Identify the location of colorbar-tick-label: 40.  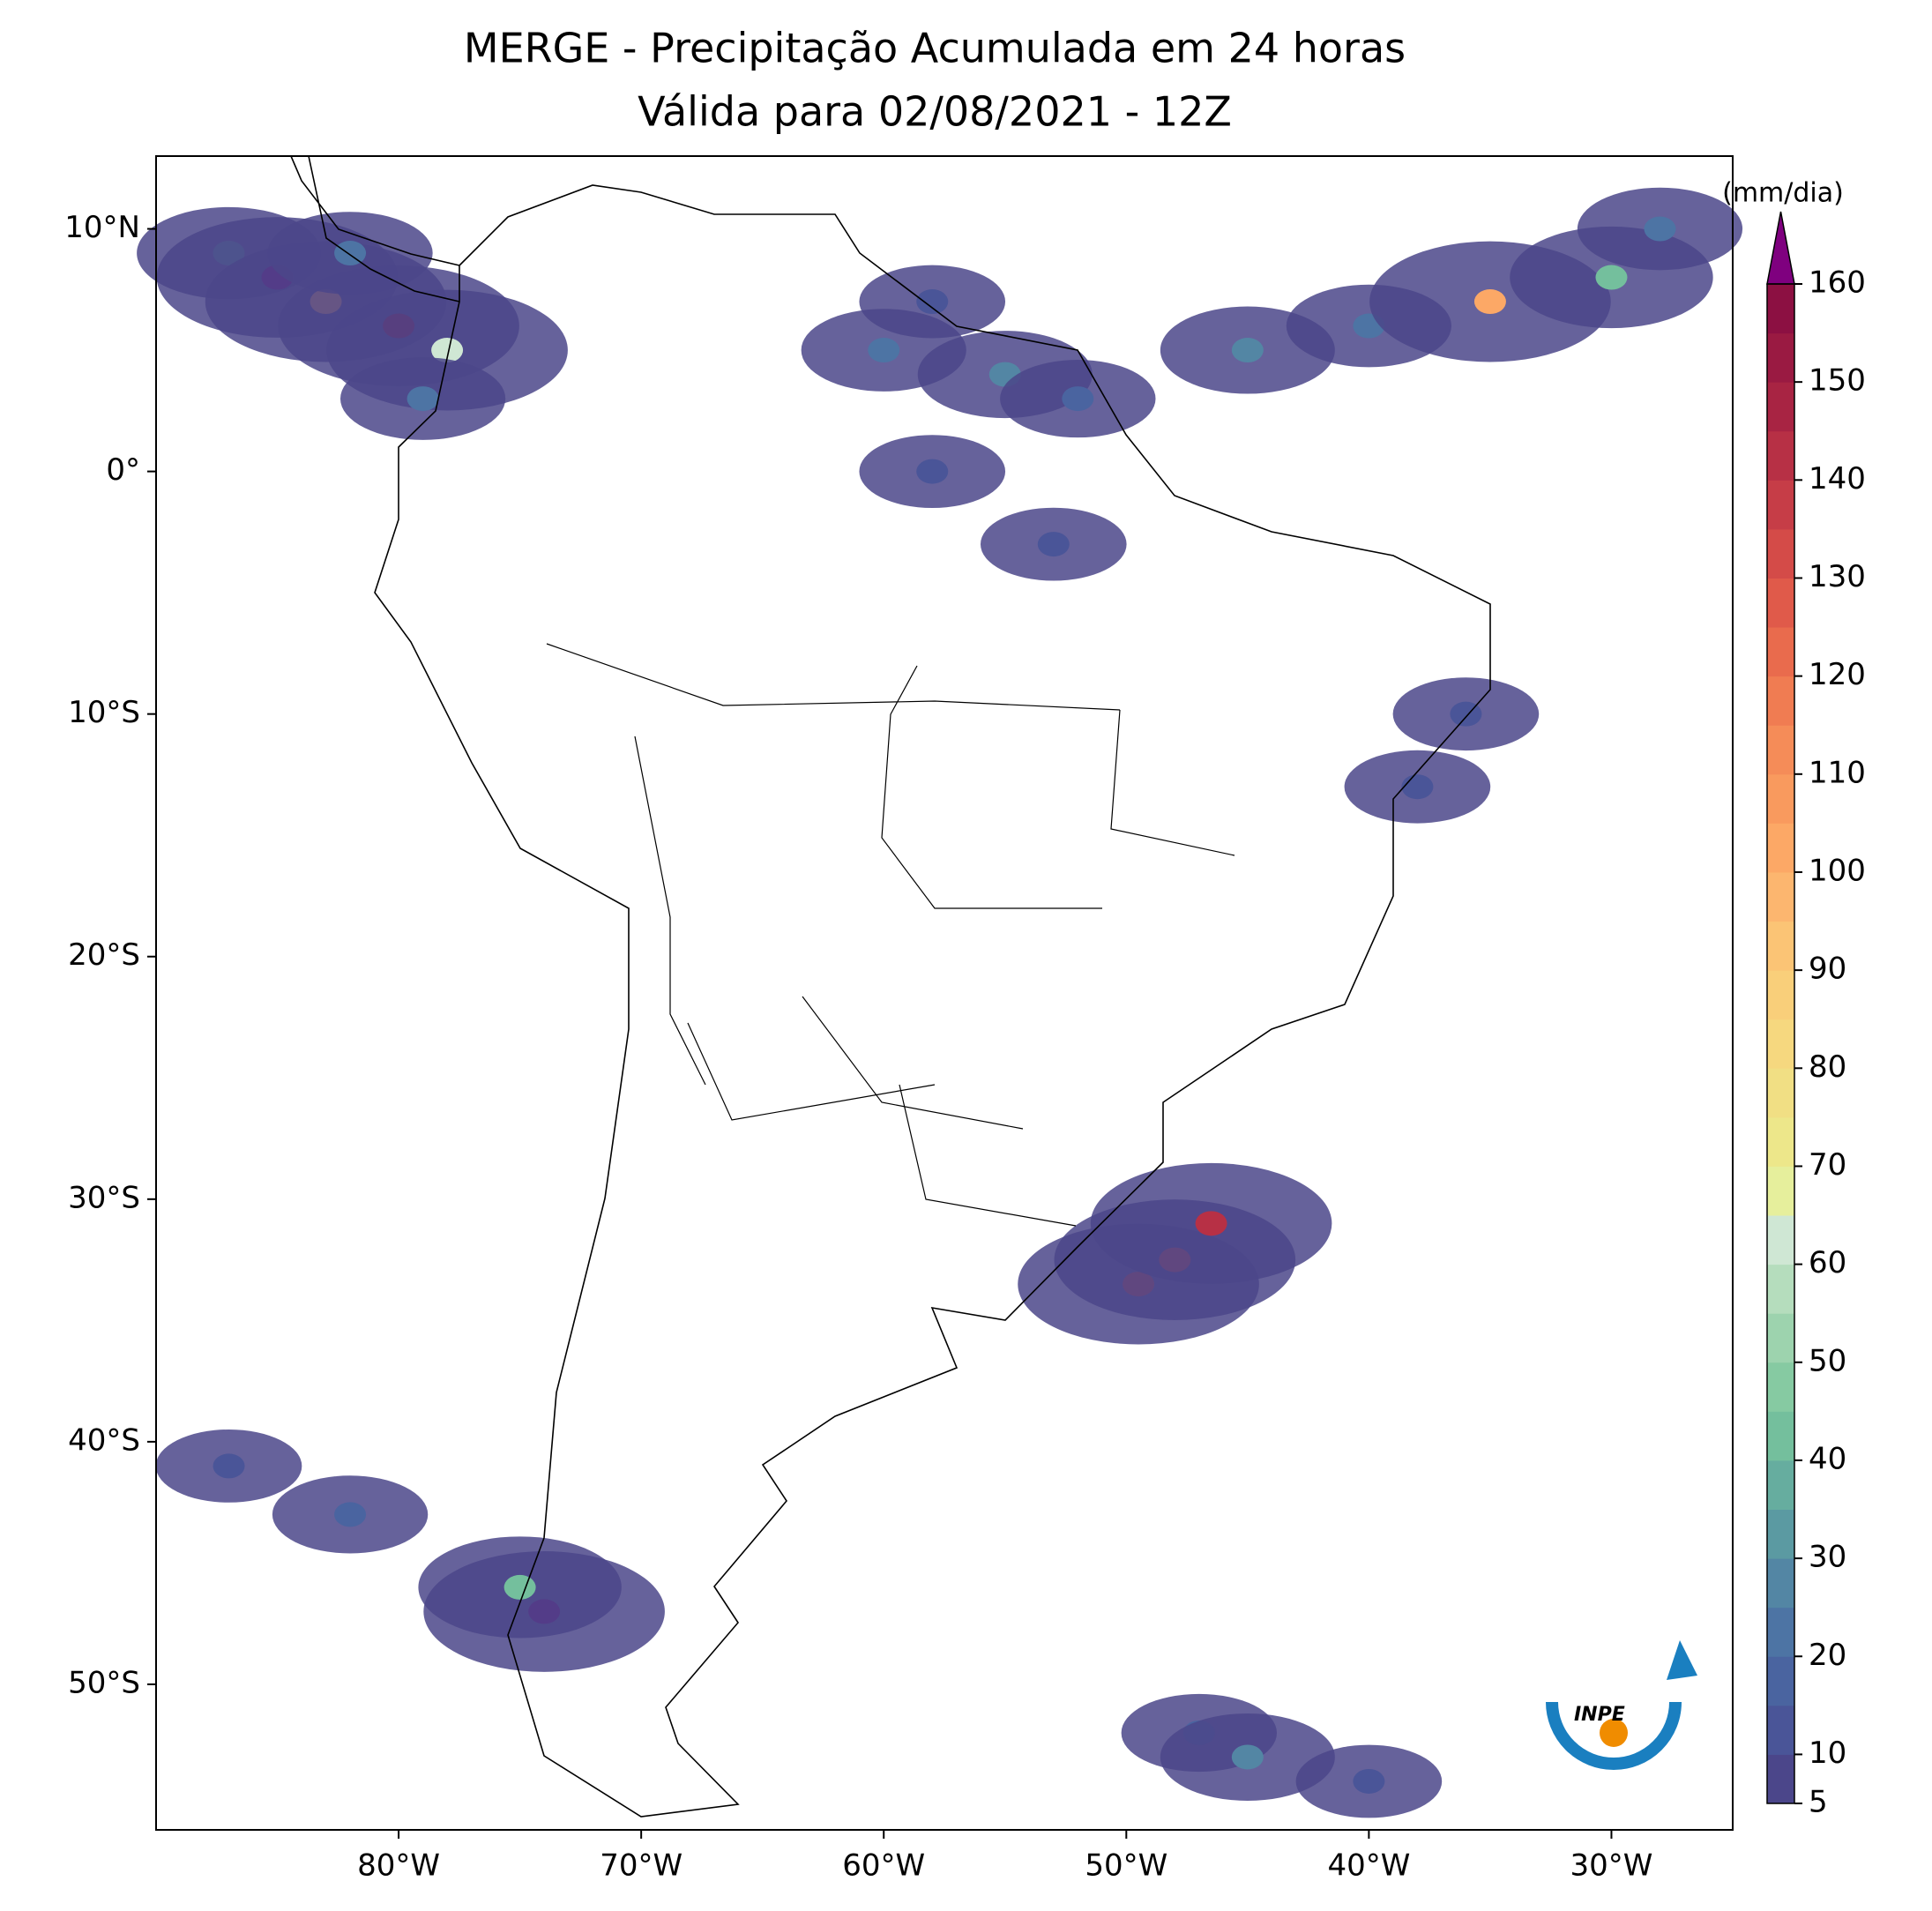
(1827, 1458).